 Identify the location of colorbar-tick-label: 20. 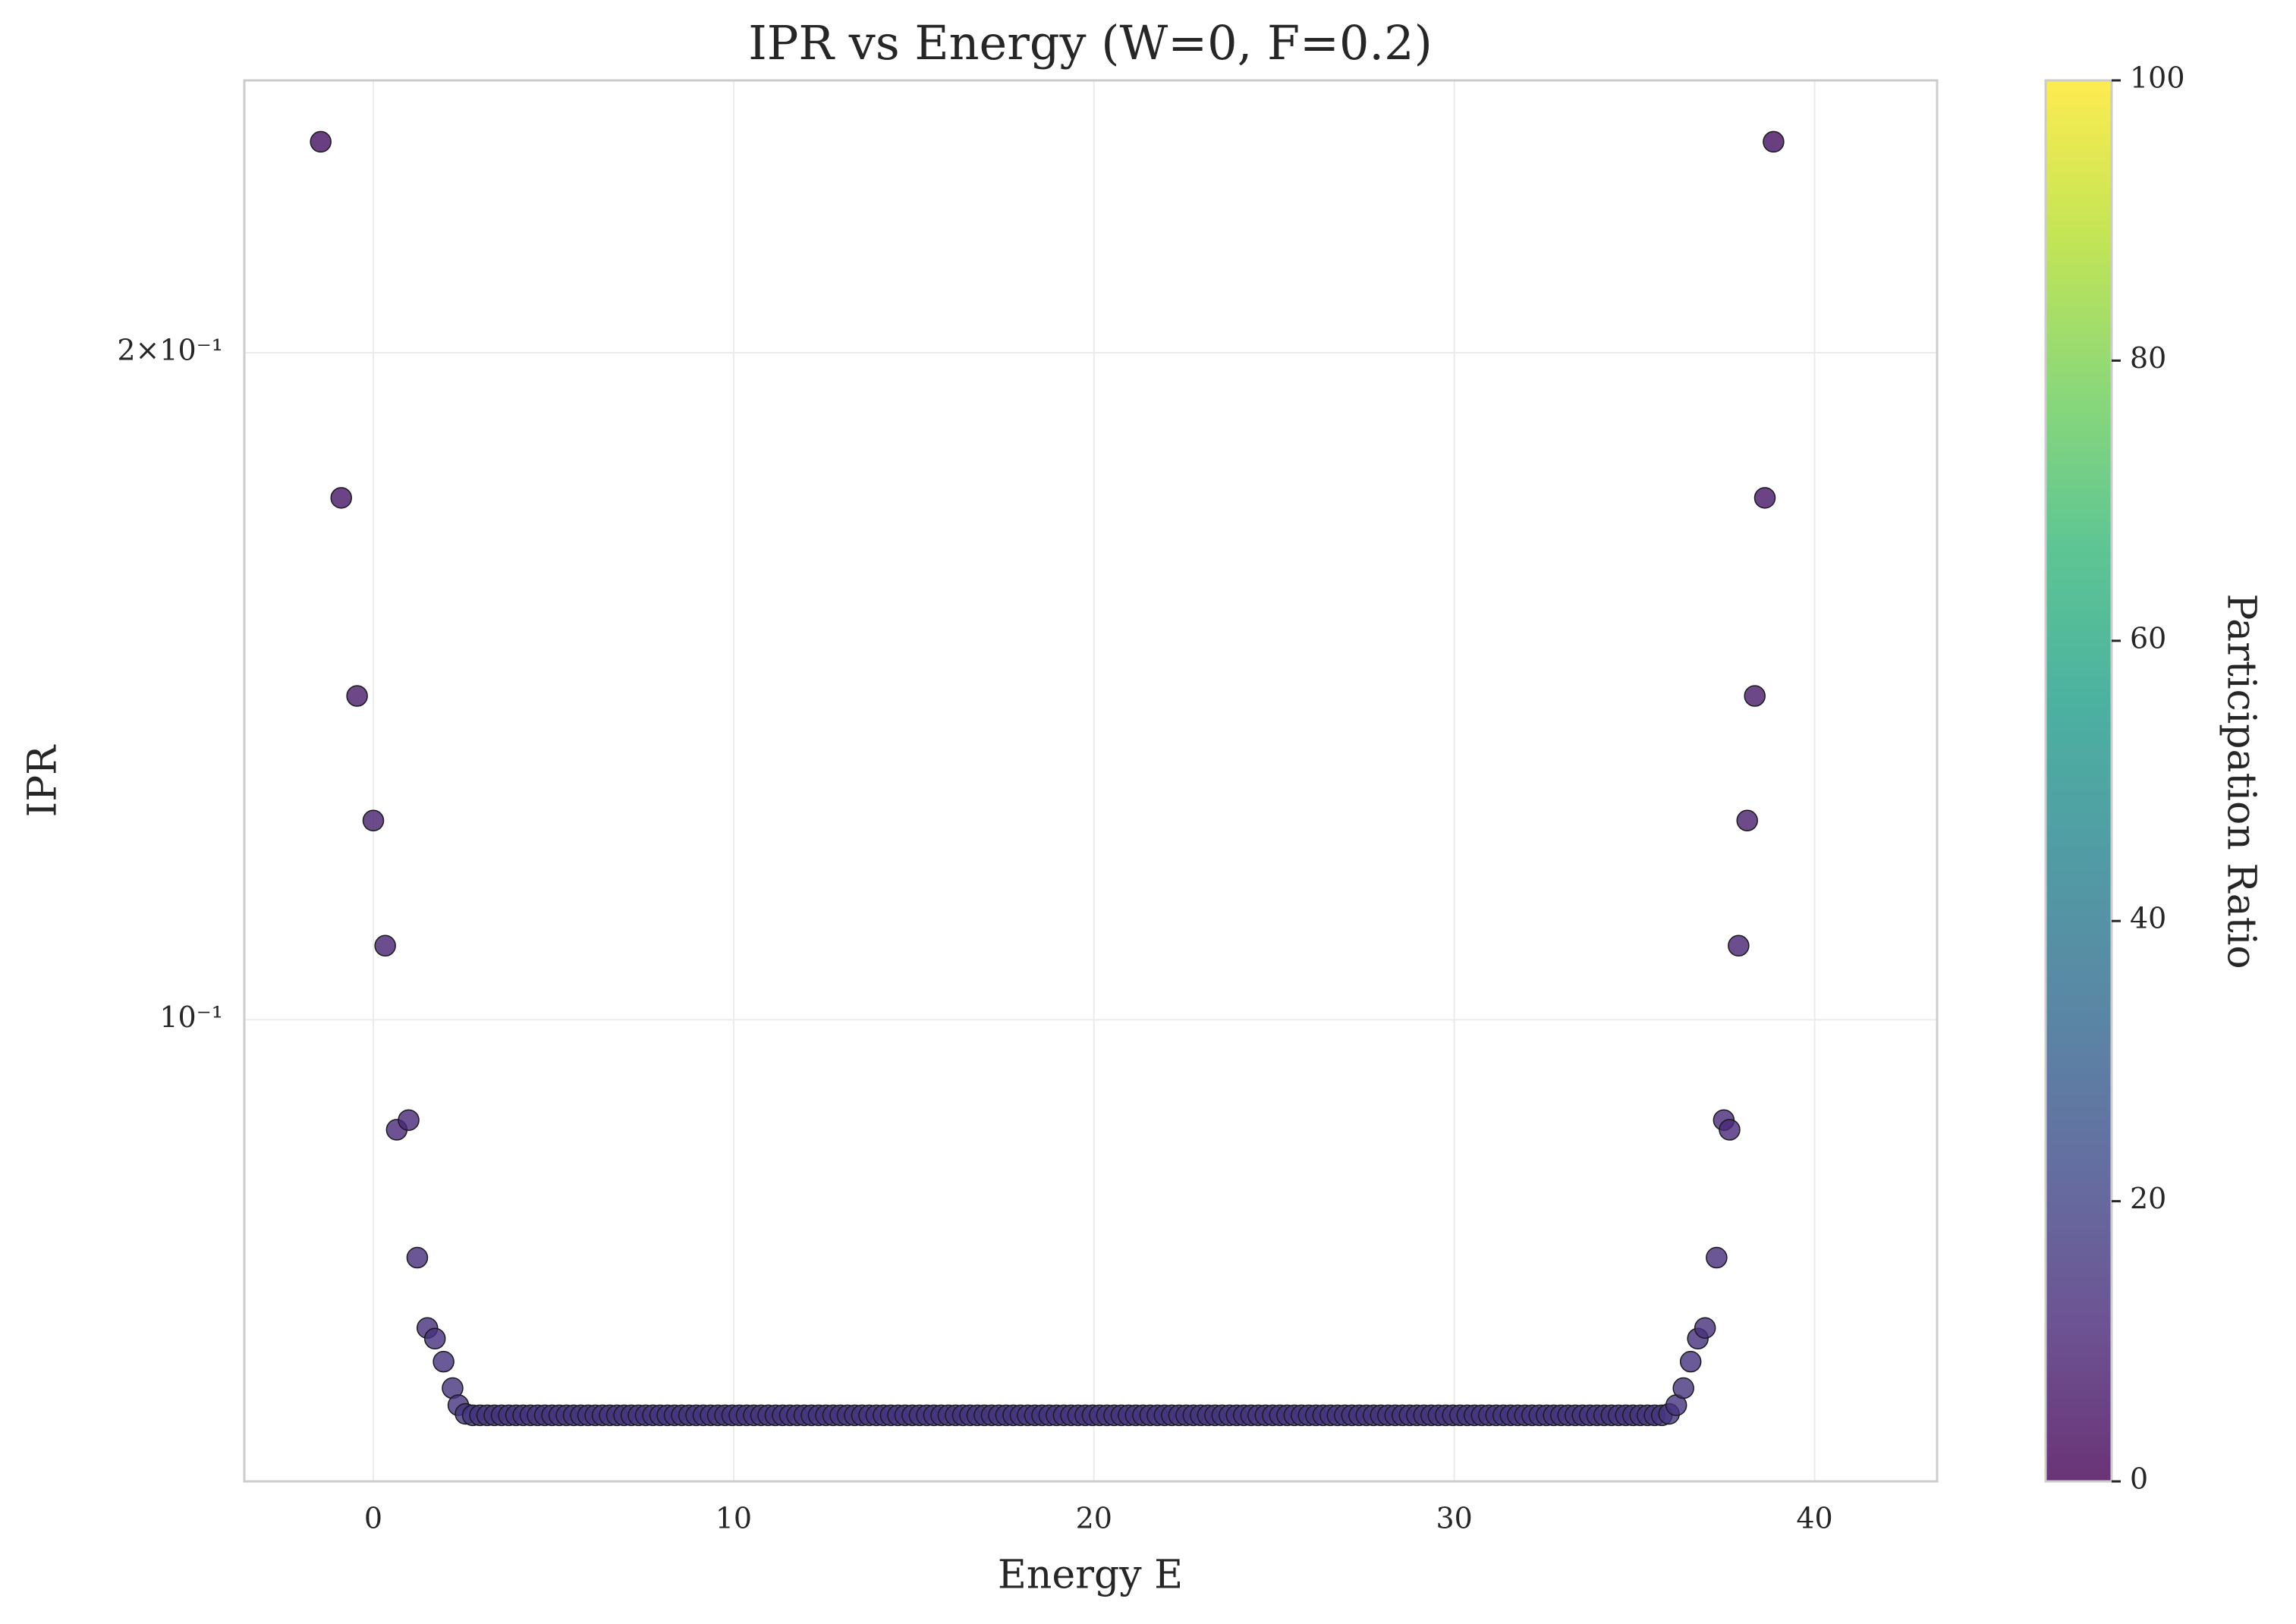
(2148, 1198).